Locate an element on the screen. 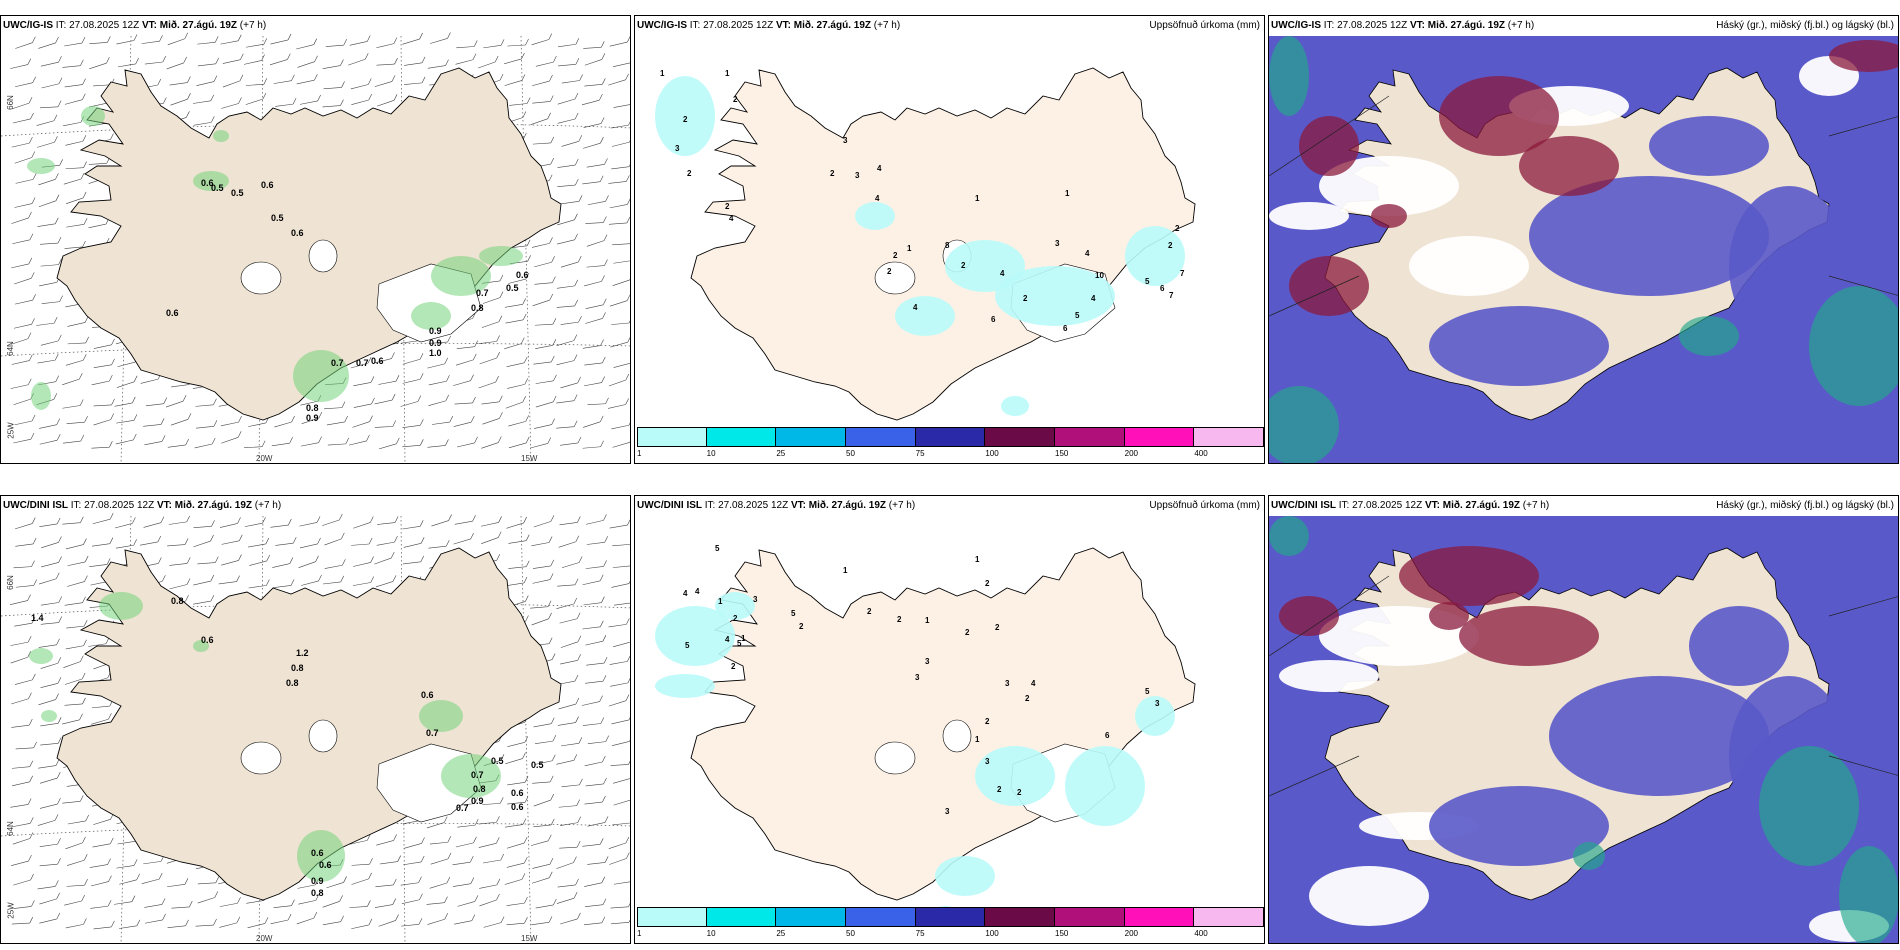 The image size is (1900, 950). colorbar-tick: 150 is located at coordinates (1062, 453).